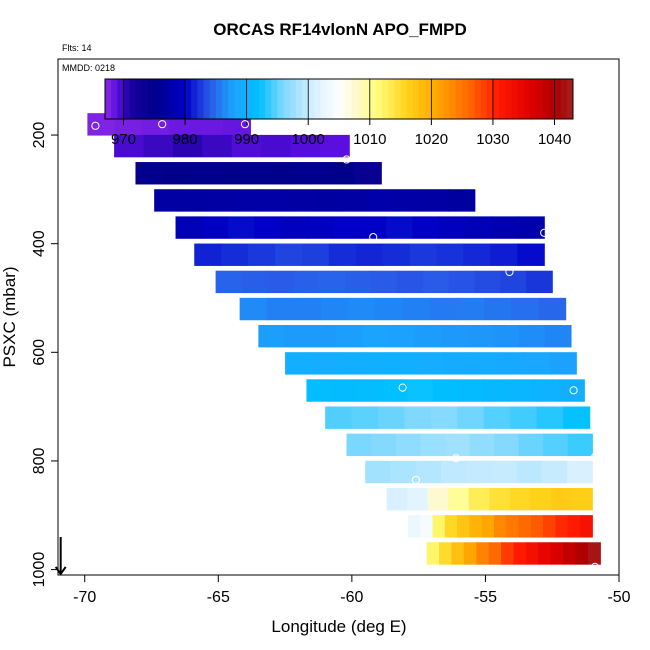  I want to click on colorbar-frame, so click(339, 99).